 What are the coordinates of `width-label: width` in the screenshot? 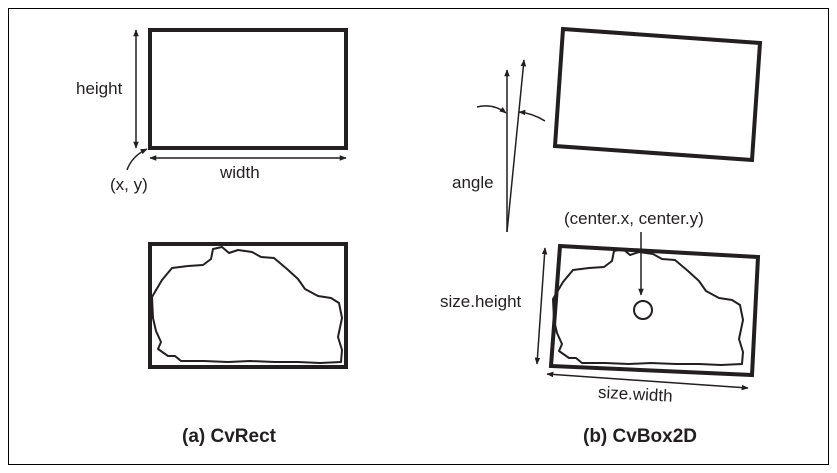 It's located at (239, 172).